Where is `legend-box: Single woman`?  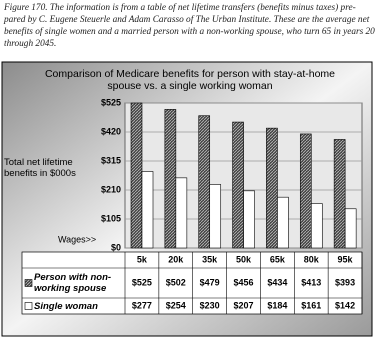 legend-box: Single woman is located at coordinates (66, 306).